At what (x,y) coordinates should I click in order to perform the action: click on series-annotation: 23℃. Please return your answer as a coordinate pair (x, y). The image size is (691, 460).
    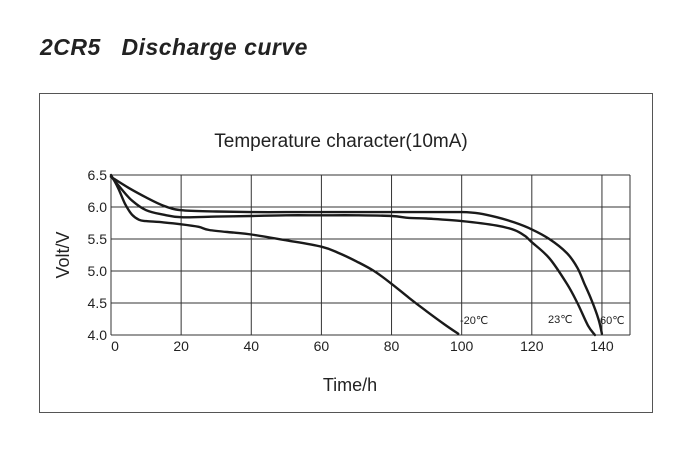
    Looking at the image, I should click on (560, 320).